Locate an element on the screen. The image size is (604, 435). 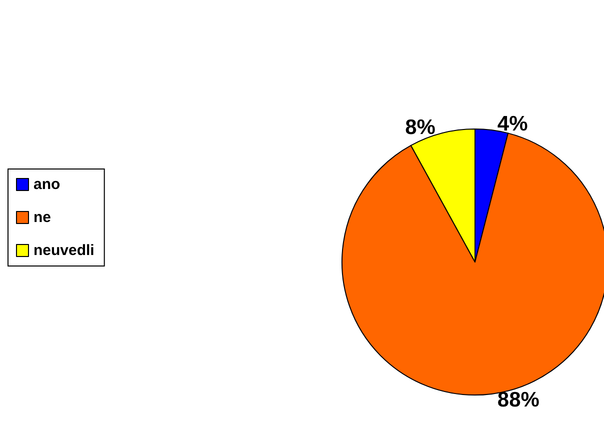
data-label: 88% is located at coordinates (518, 400).